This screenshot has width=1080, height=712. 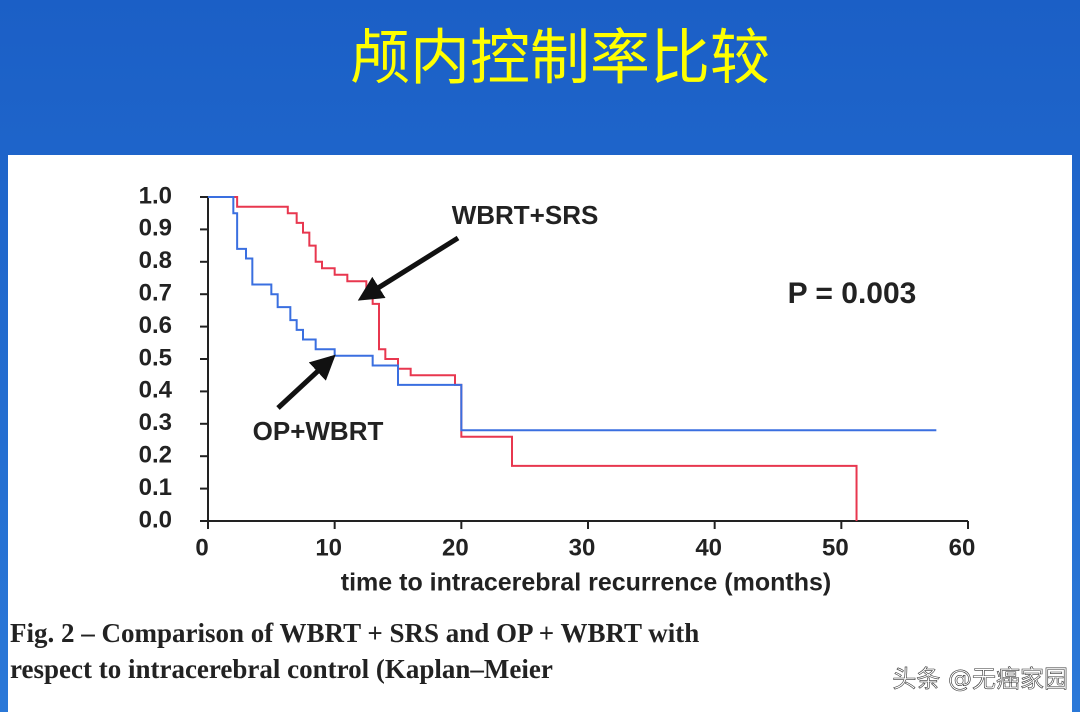 I want to click on y-tick-label: 0.2, so click(x=155, y=455).